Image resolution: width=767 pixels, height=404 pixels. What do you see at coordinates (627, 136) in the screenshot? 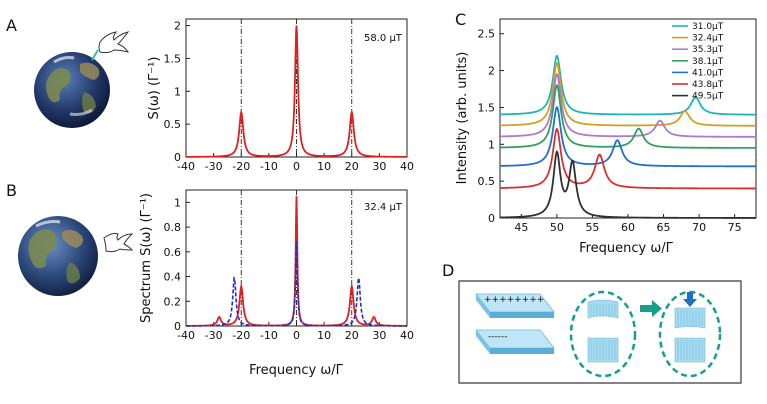
I see `series-line-410t` at bounding box center [627, 136].